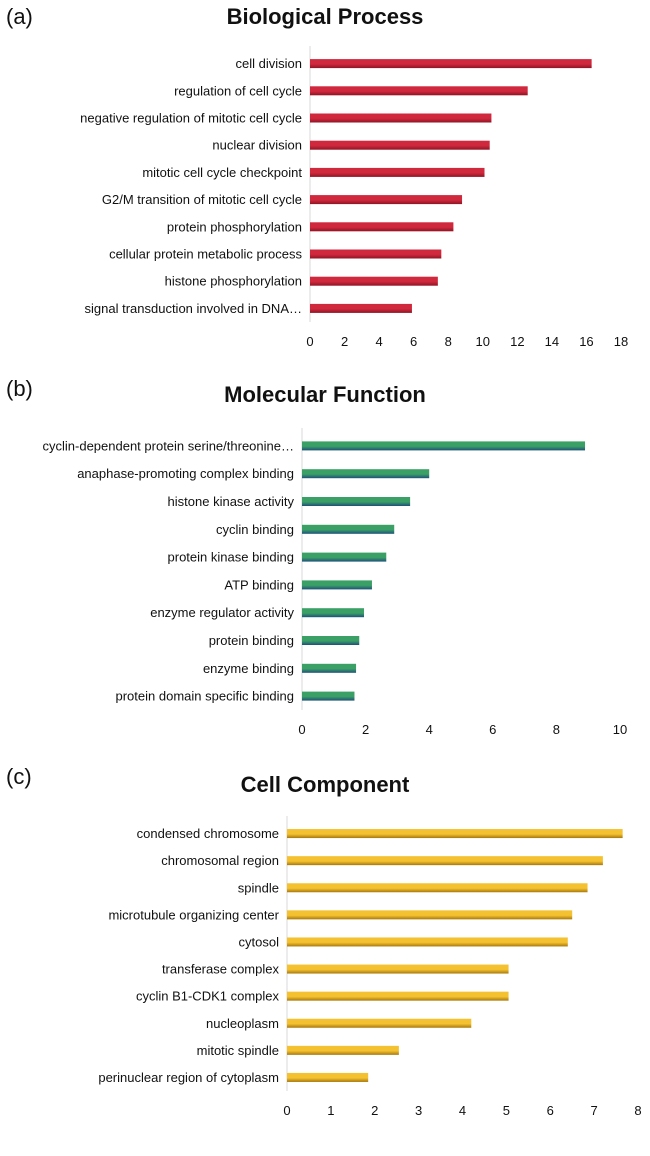  What do you see at coordinates (19, 16) in the screenshot?
I see `panel-label: (a)` at bounding box center [19, 16].